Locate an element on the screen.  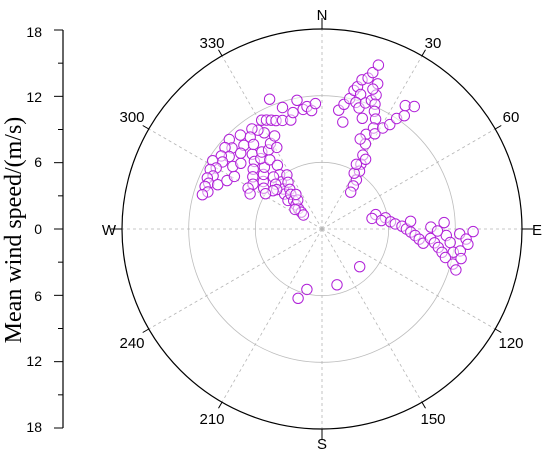
angle-label-30: 30 is located at coordinates (433, 43).